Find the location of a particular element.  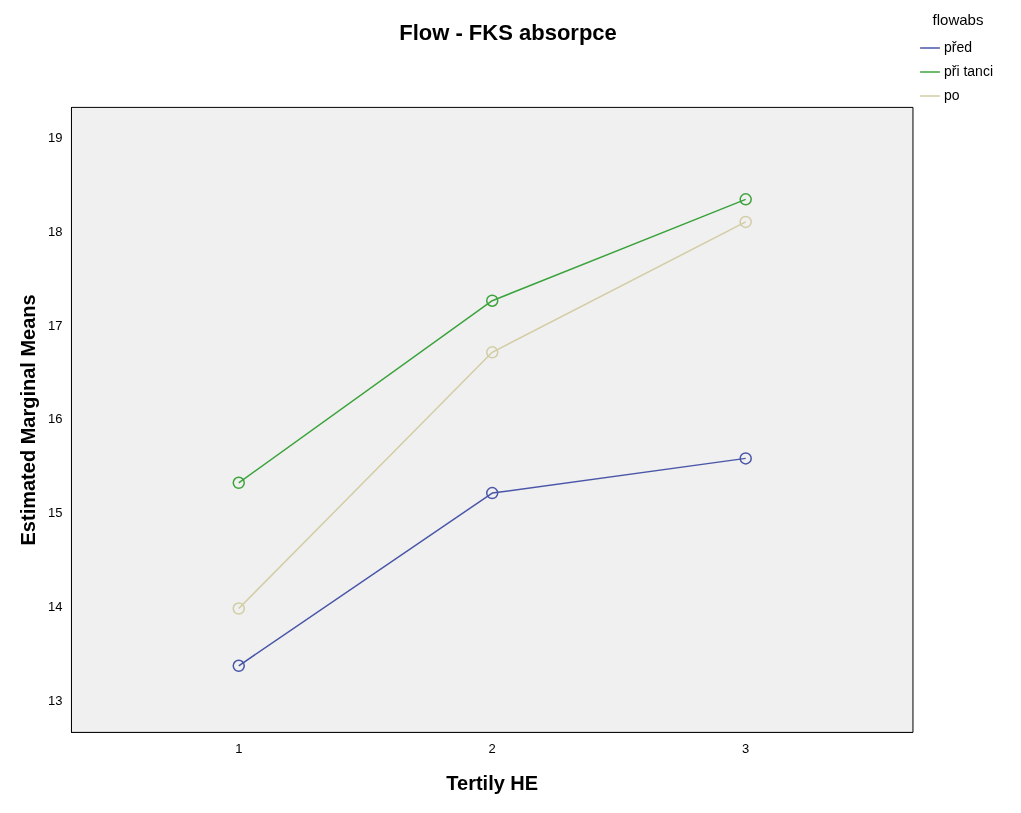

legend-label: při tanci is located at coordinates (968, 70).